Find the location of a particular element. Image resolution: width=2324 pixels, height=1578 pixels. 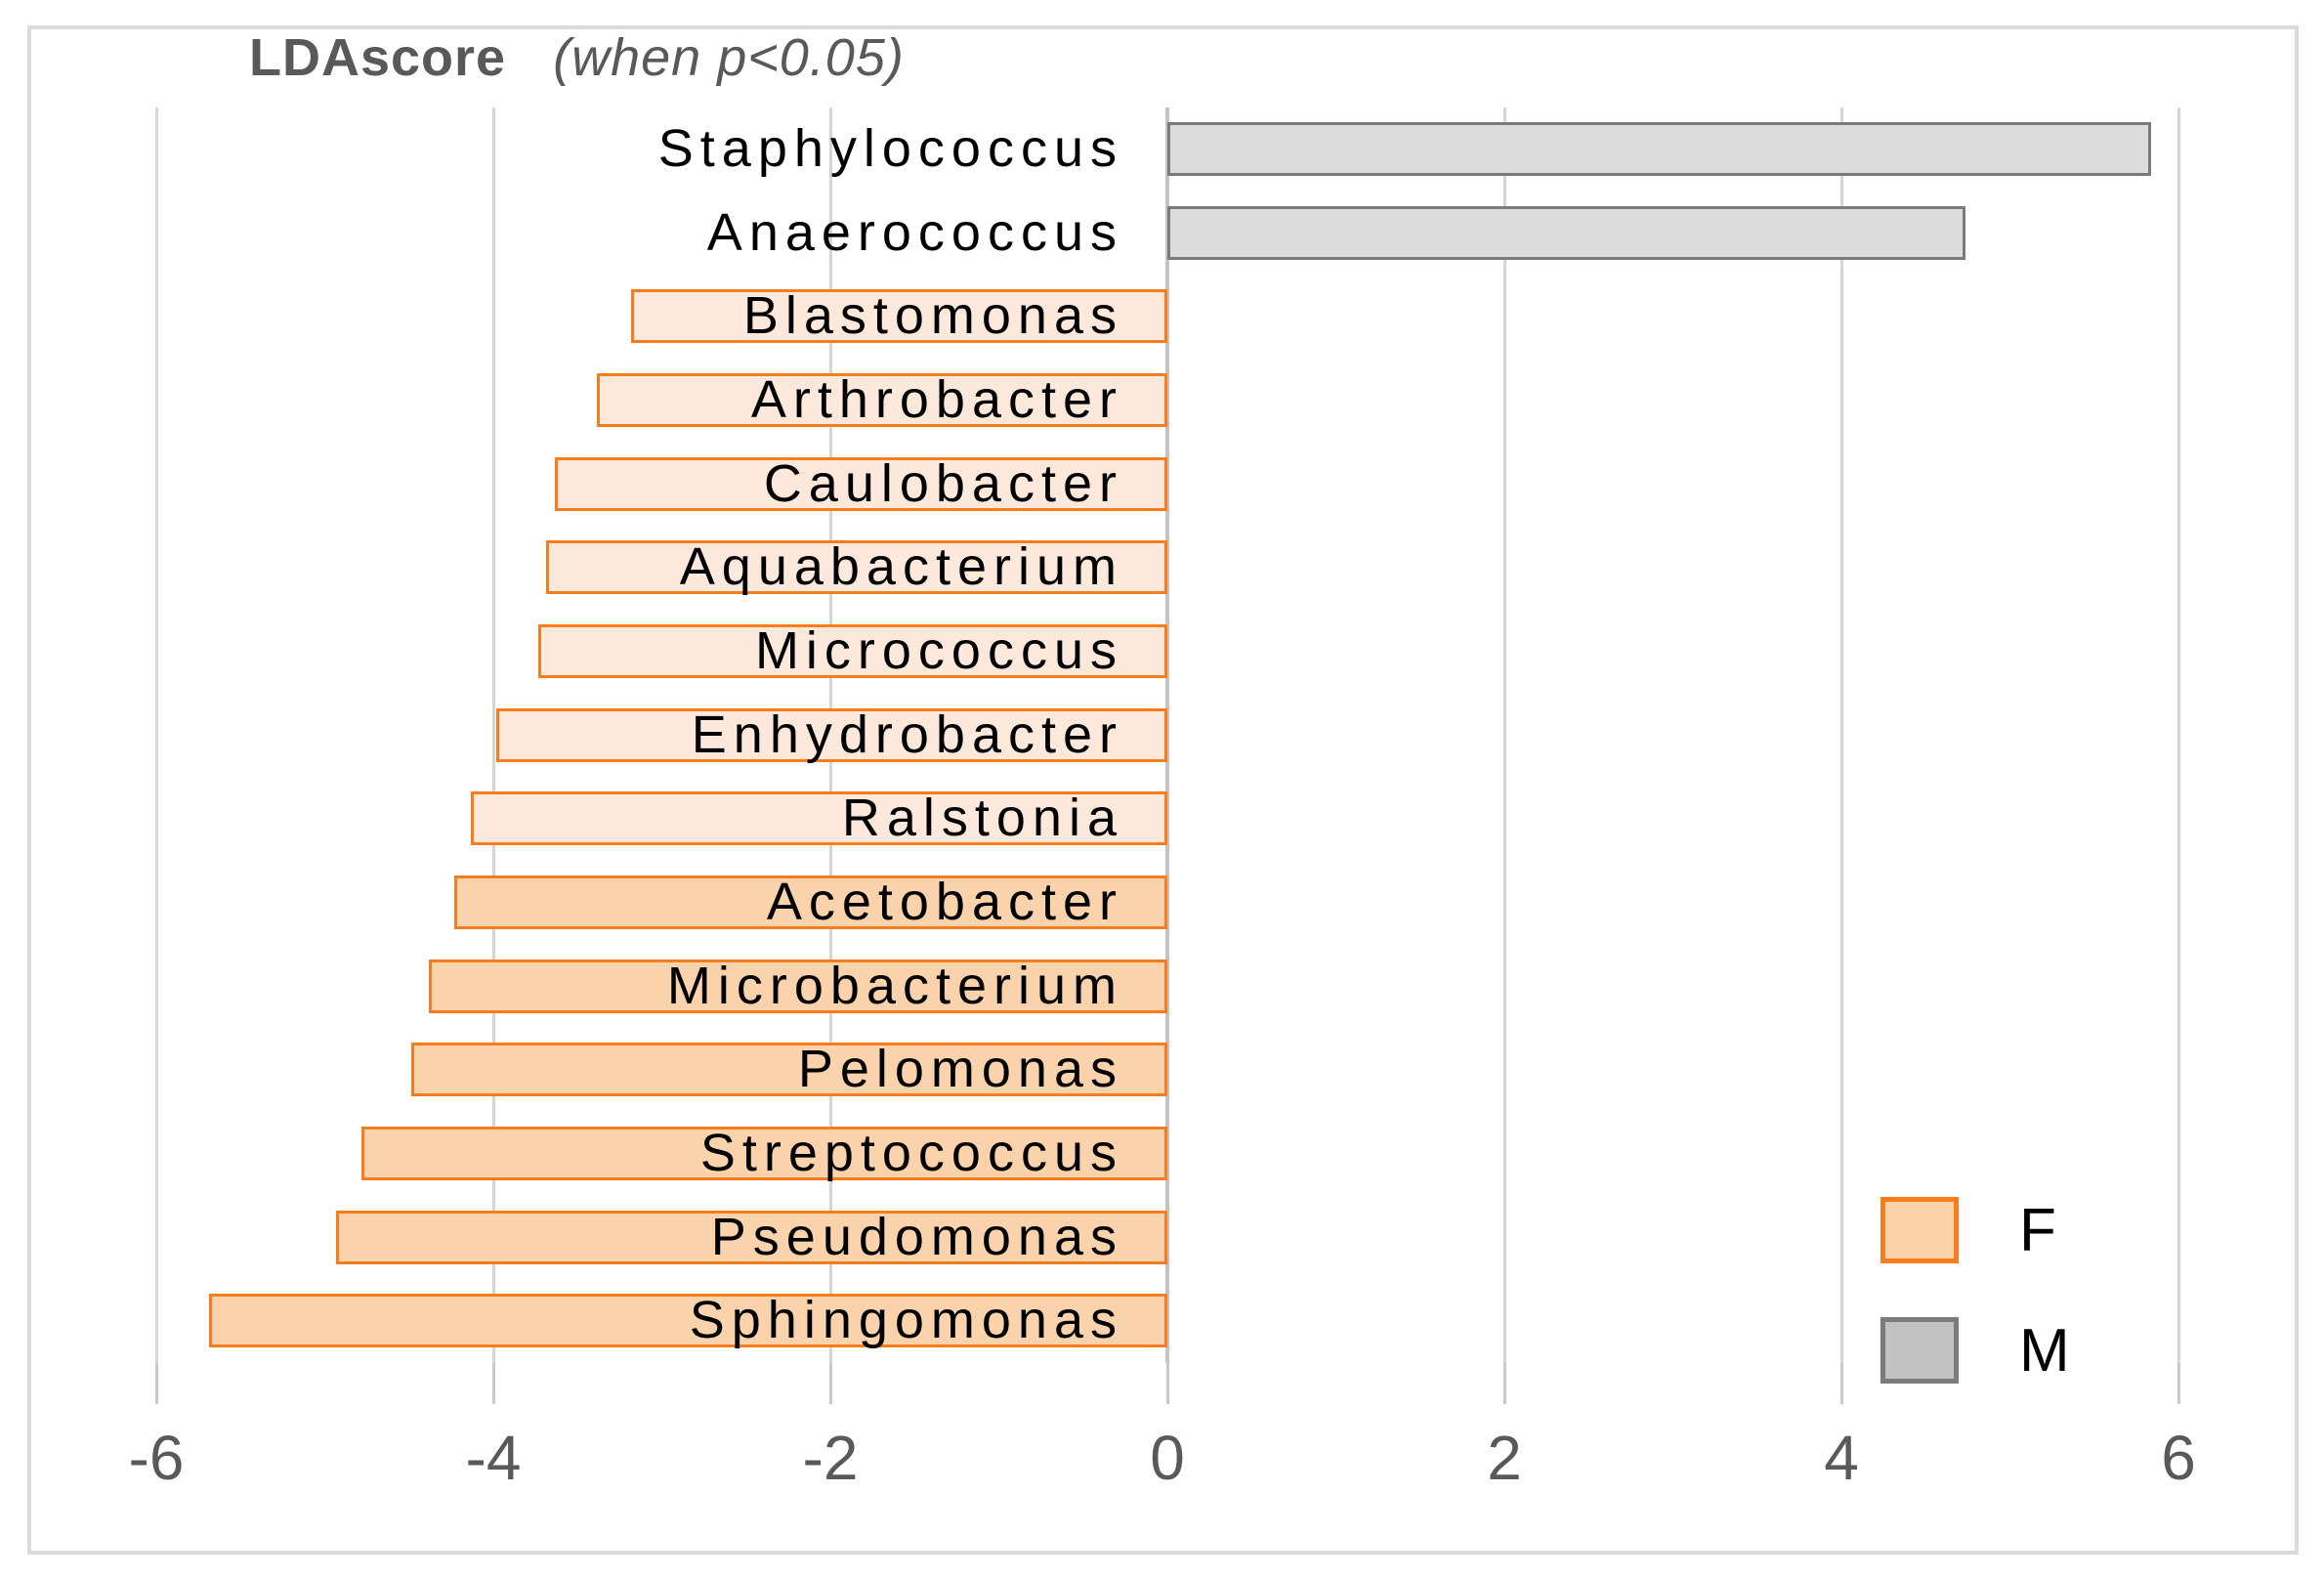

gridline--6 is located at coordinates (156, 735).